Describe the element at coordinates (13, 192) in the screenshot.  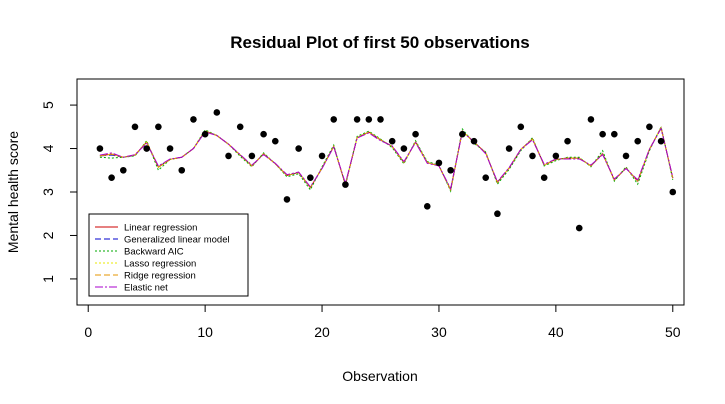
I see `y-axis-label: Mental health score` at that location.